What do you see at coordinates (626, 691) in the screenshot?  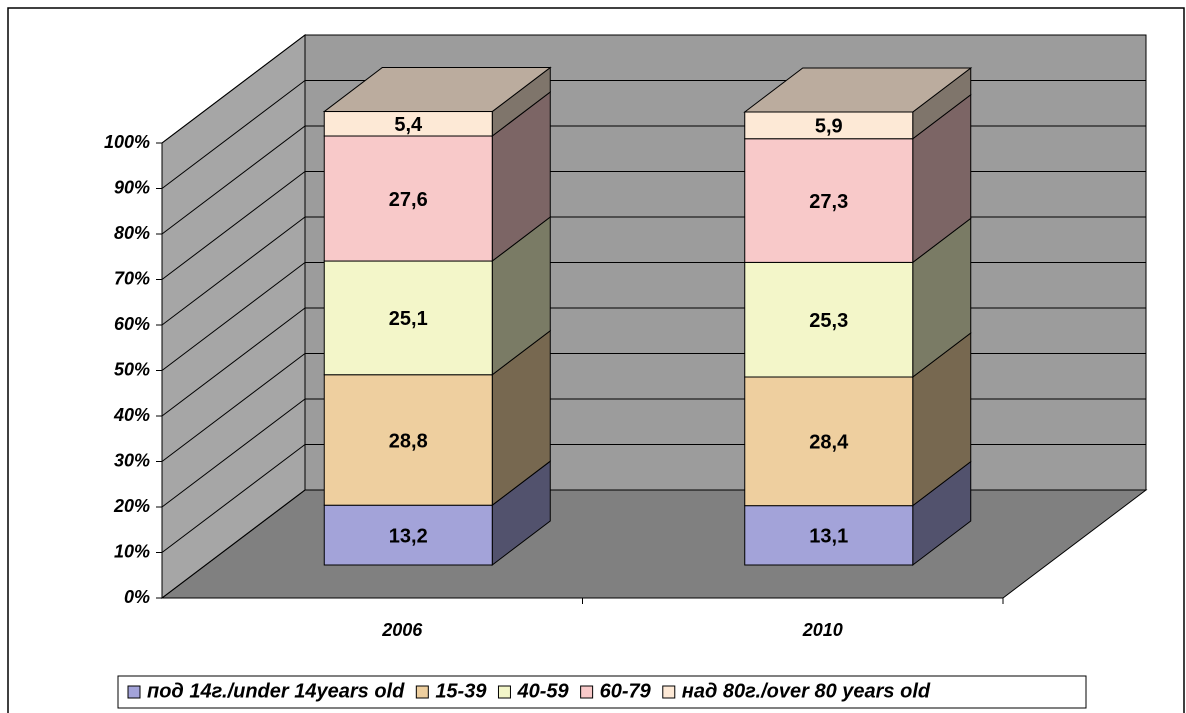 I see `legend-label: 60-79` at bounding box center [626, 691].